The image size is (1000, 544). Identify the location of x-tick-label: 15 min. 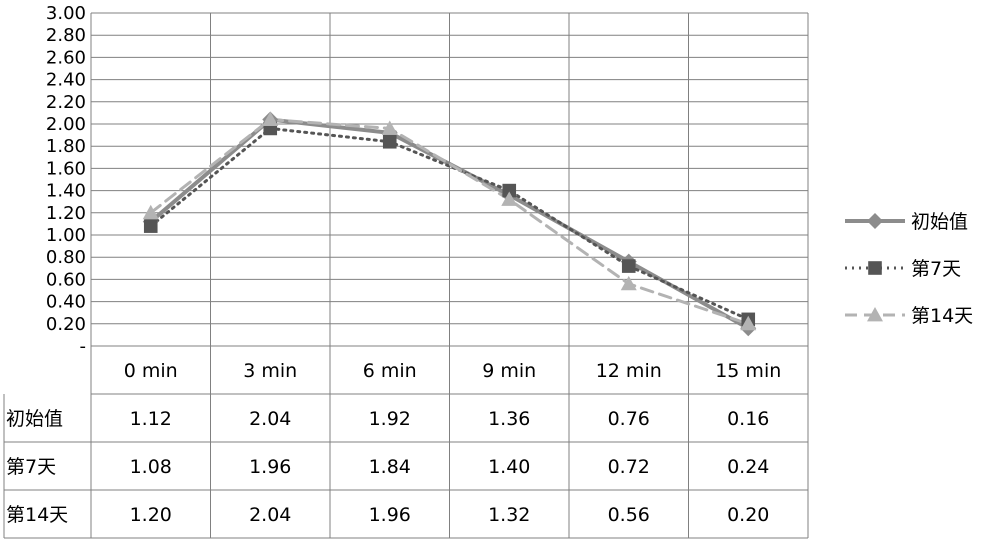
(748, 371).